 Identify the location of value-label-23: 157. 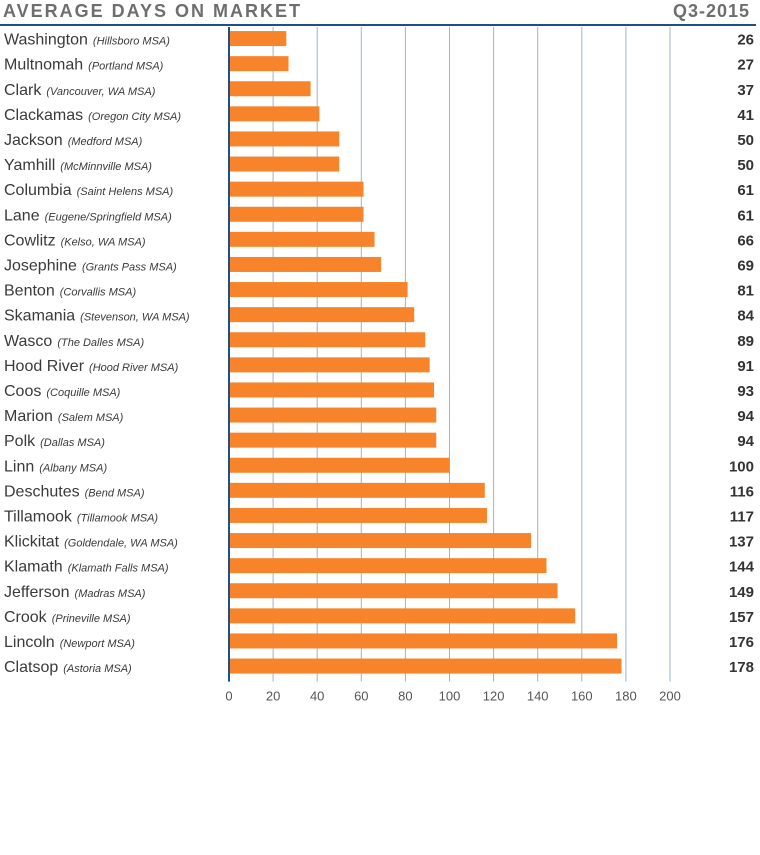
(741, 617).